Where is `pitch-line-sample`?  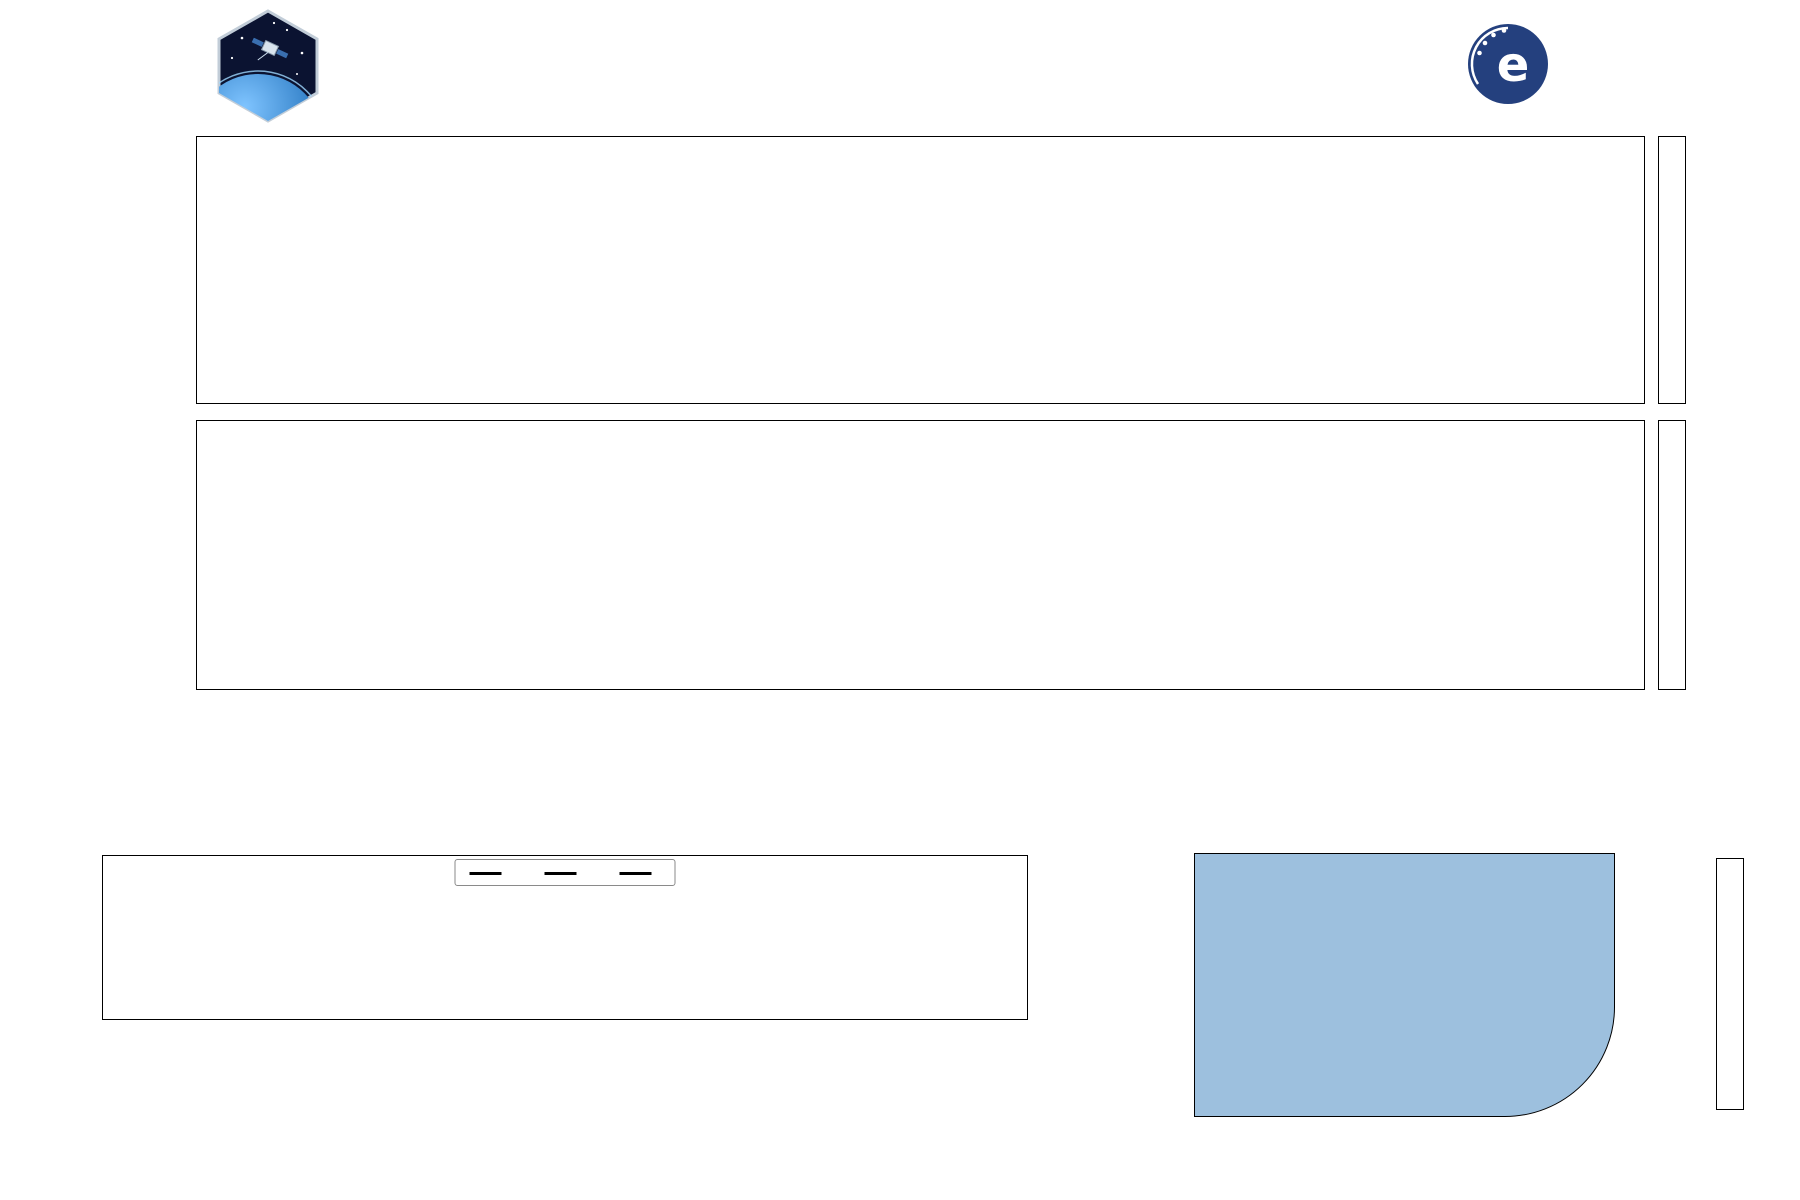
pitch-line-sample is located at coordinates (560, 873).